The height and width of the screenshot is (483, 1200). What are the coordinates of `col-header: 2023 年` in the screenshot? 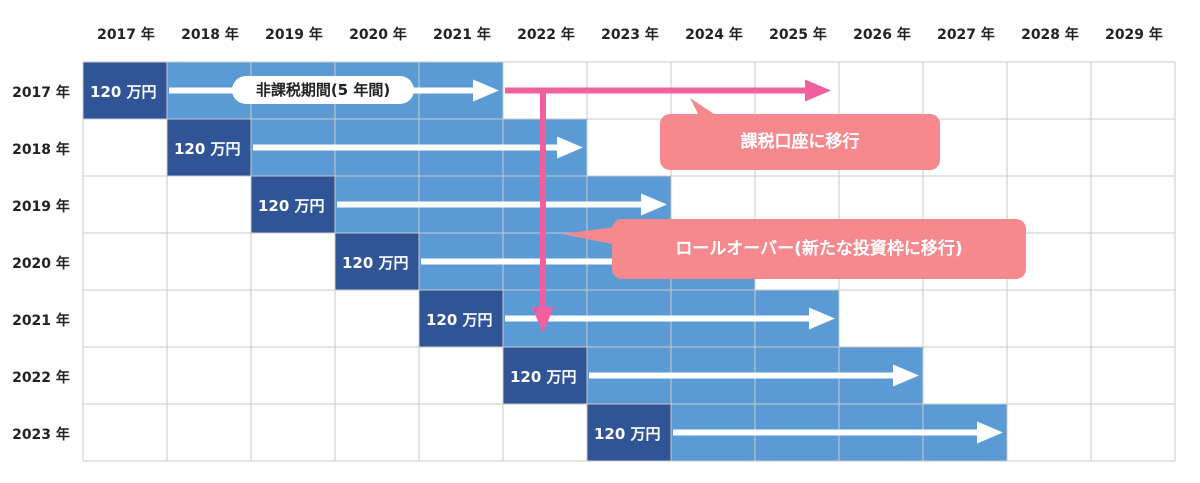 It's located at (630, 35).